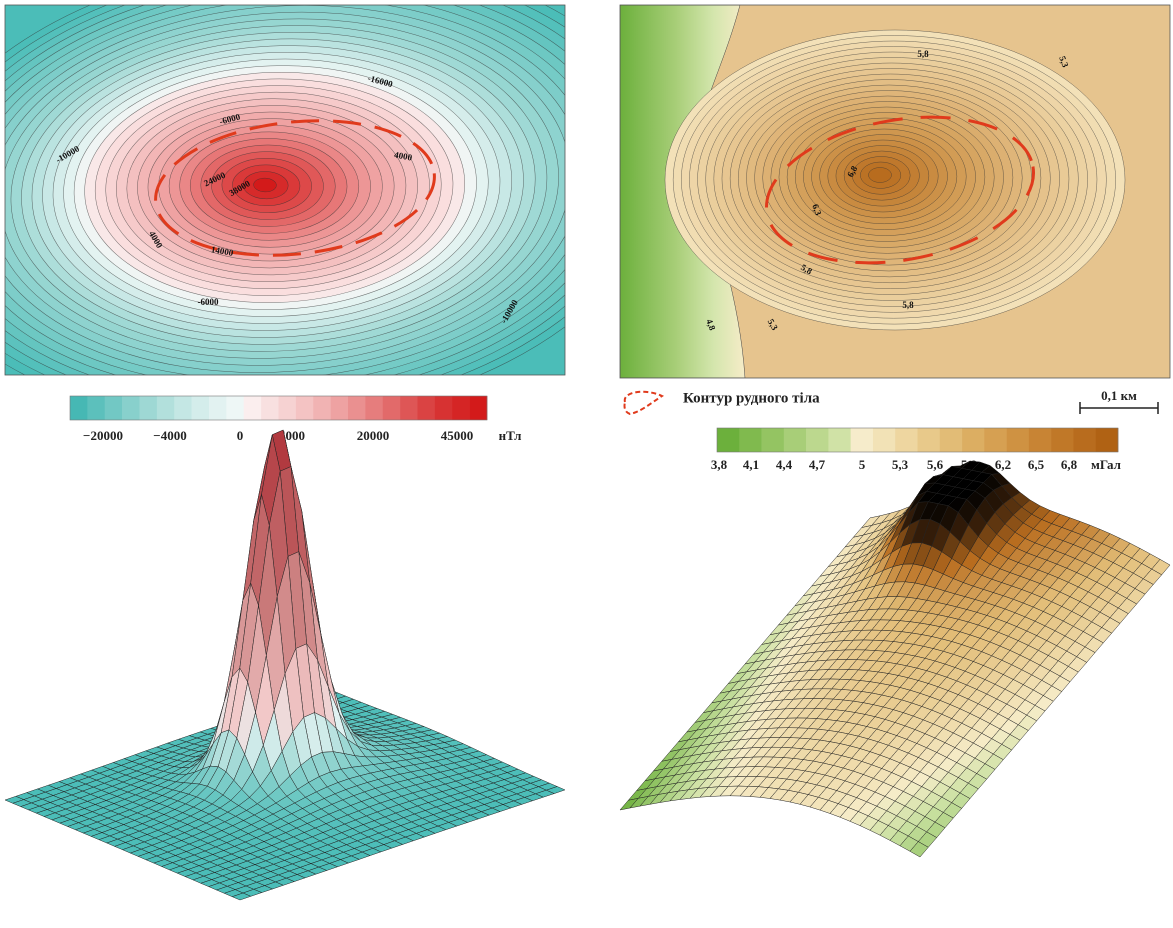 This screenshot has width=1173, height=928. What do you see at coordinates (1106, 464) in the screenshot?
I see `colorbar-unit: мГал` at bounding box center [1106, 464].